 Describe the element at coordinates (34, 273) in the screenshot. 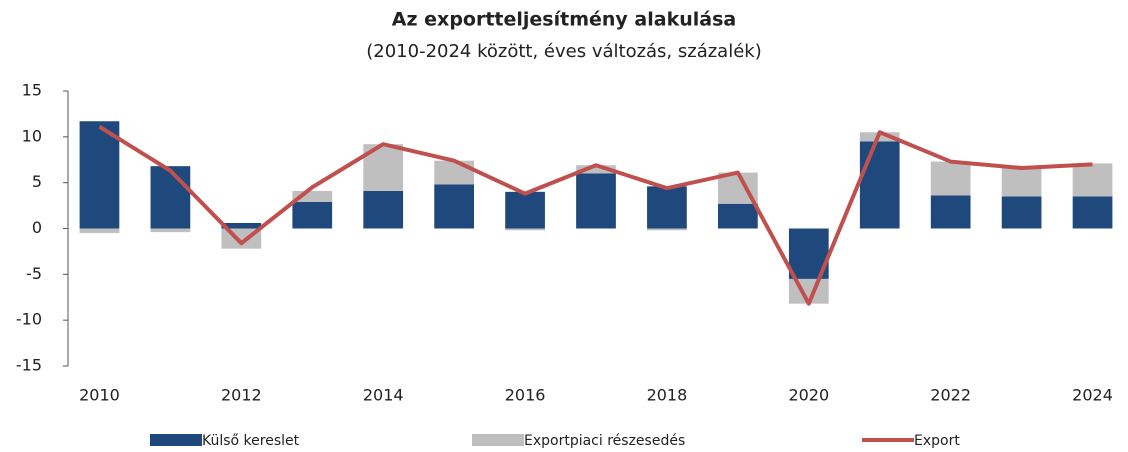

I see `y-tick-label: -5` at that location.